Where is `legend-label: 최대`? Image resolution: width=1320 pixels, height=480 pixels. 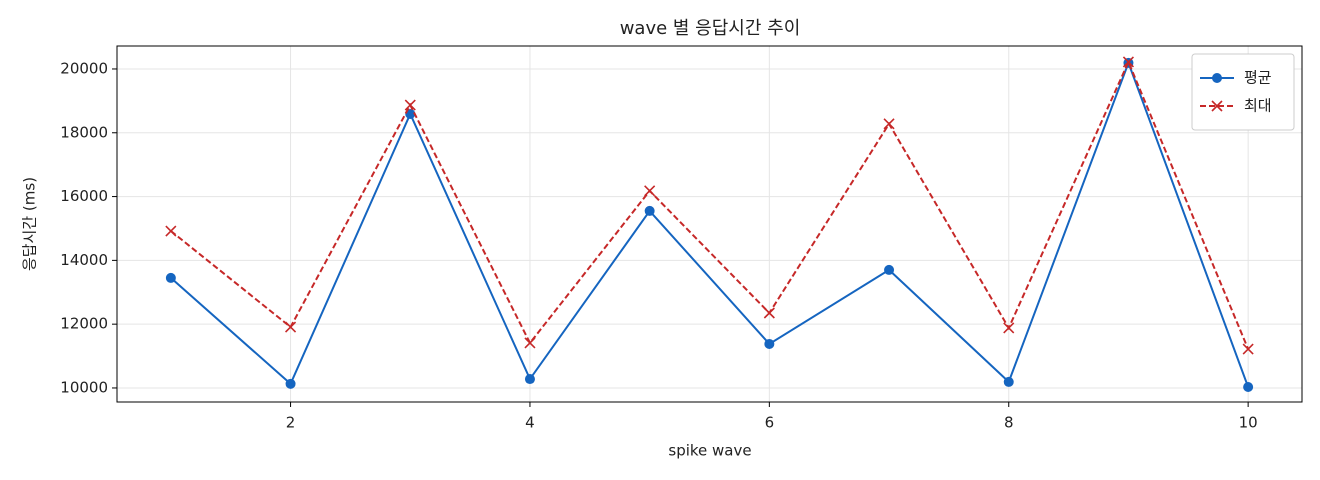 legend-label: 최대 is located at coordinates (1258, 106).